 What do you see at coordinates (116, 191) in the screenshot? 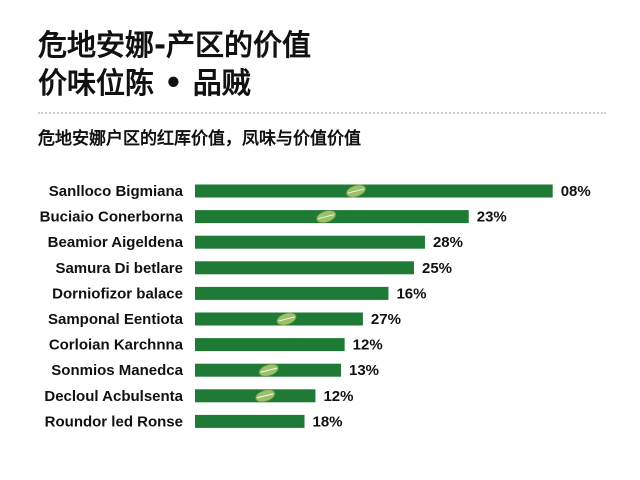
I see `category-label: Sanlloco Bigmiana` at bounding box center [116, 191].